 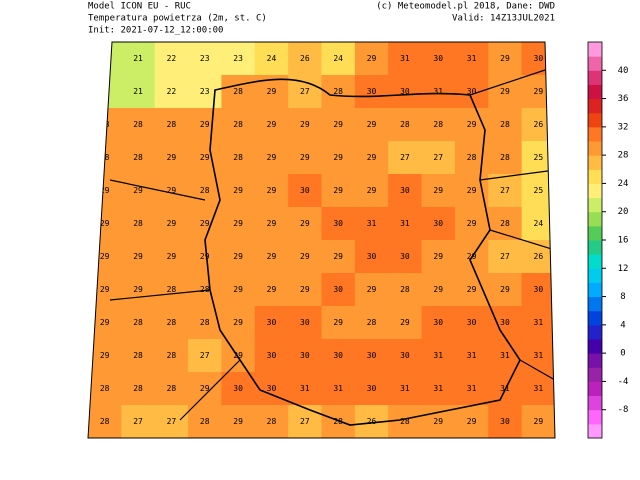 What do you see at coordinates (623, 184) in the screenshot?
I see `legend-tick-label: 24` at bounding box center [623, 184].